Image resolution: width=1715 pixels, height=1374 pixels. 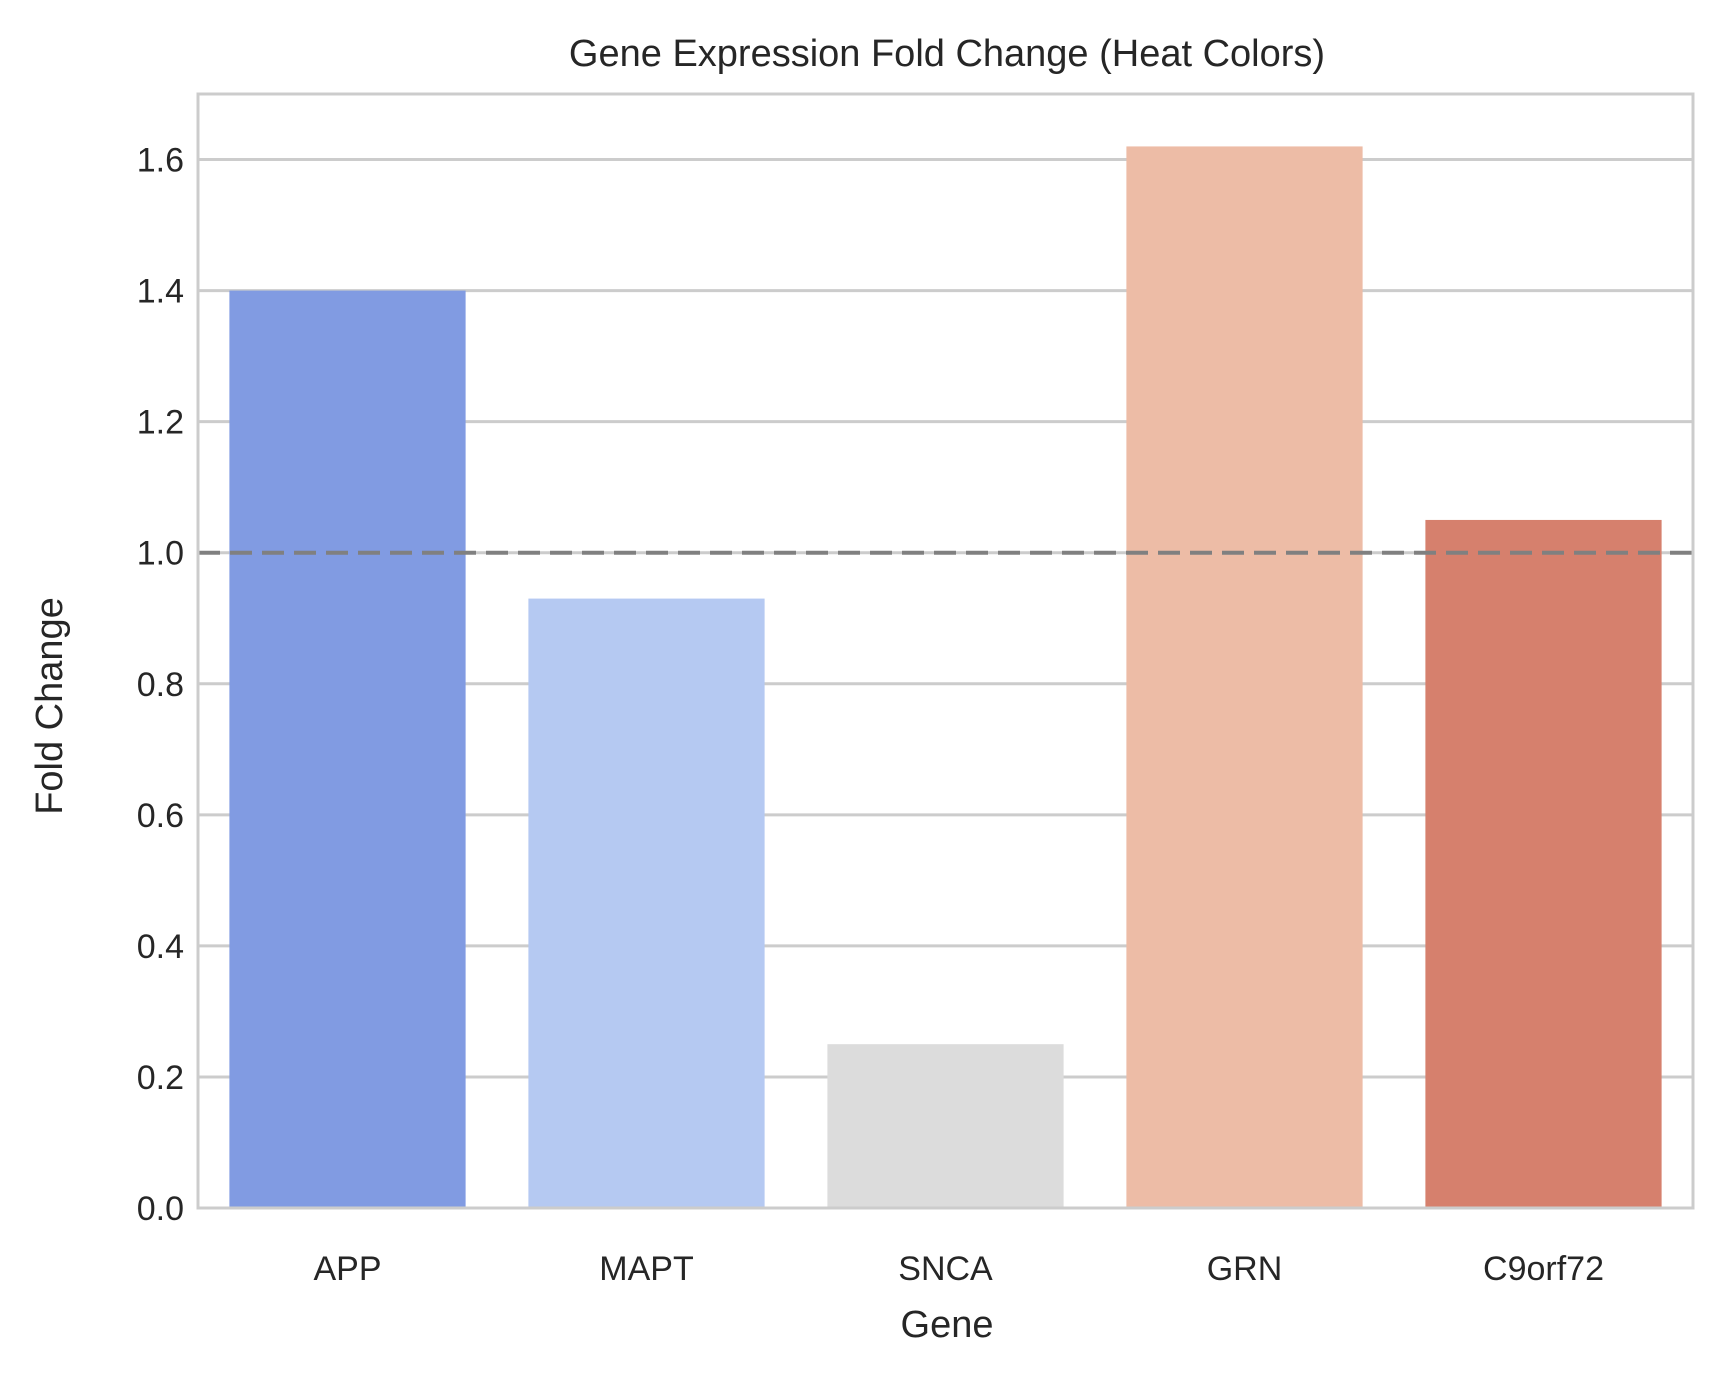 What do you see at coordinates (160, 423) in the screenshot?
I see `y-tick-label: 1.2` at bounding box center [160, 423].